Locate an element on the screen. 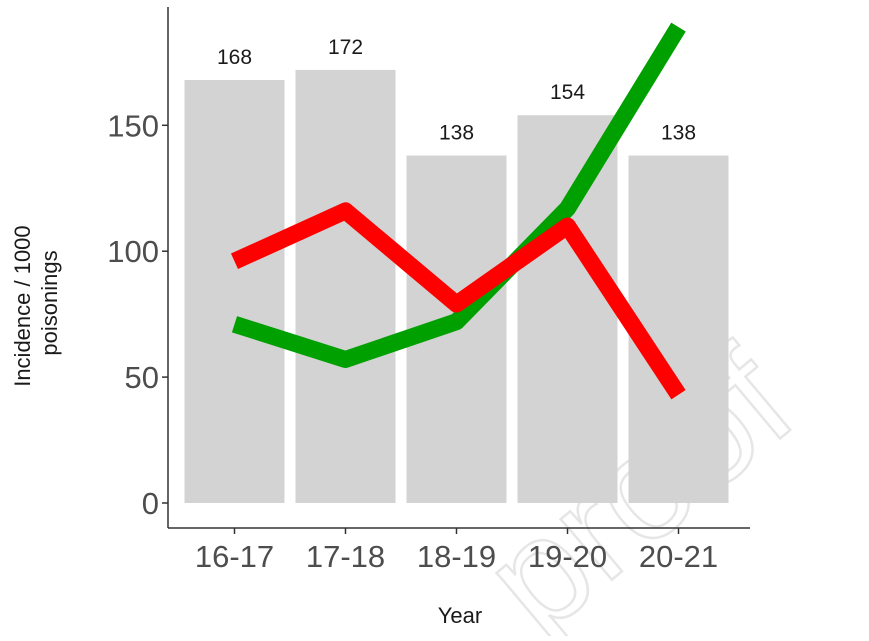 The height and width of the screenshot is (641, 869). data-labels-layer: 168 172 138 154 138 is located at coordinates (456, 90).